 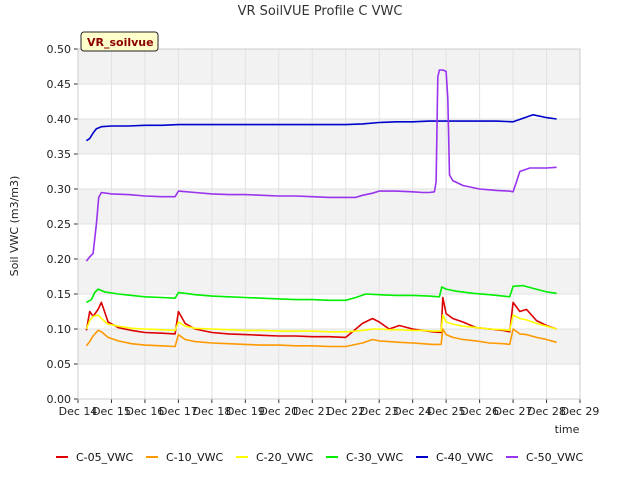 I want to click on x-tick-label: Dec 20, so click(x=278, y=411).